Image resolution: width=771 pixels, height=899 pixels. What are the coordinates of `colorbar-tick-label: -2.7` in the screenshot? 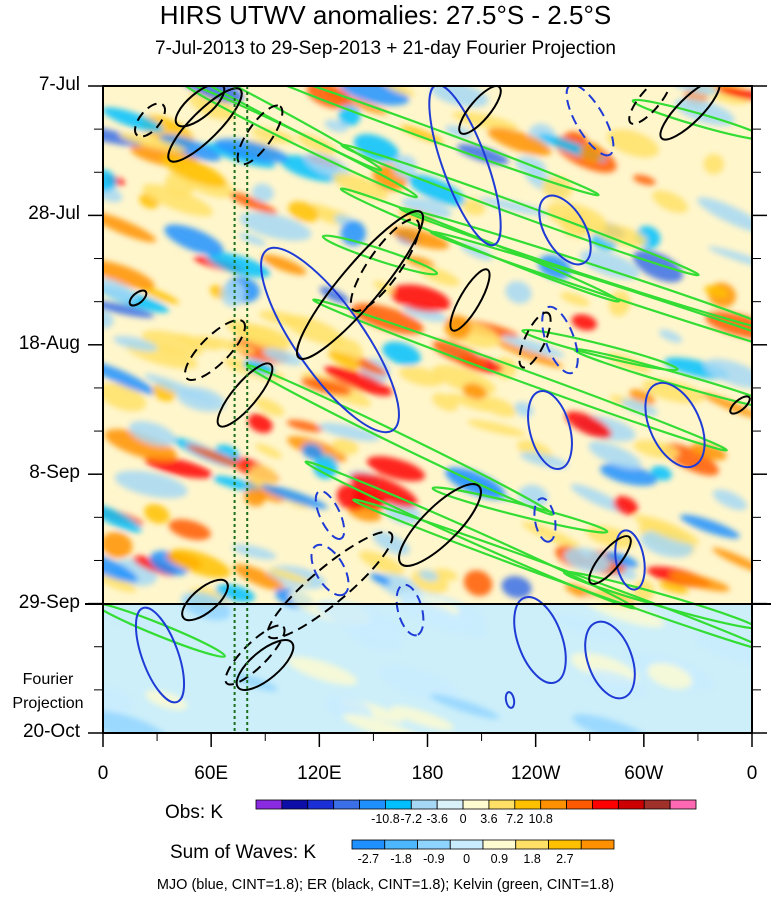 It's located at (368, 859).